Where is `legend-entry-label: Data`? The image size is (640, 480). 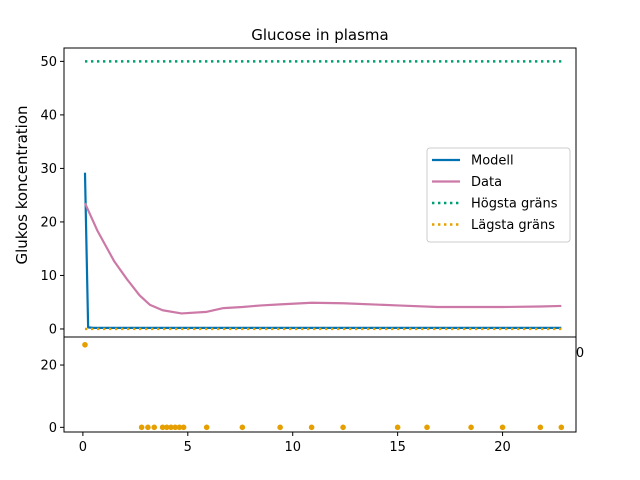
legend-entry-label: Data is located at coordinates (486, 182).